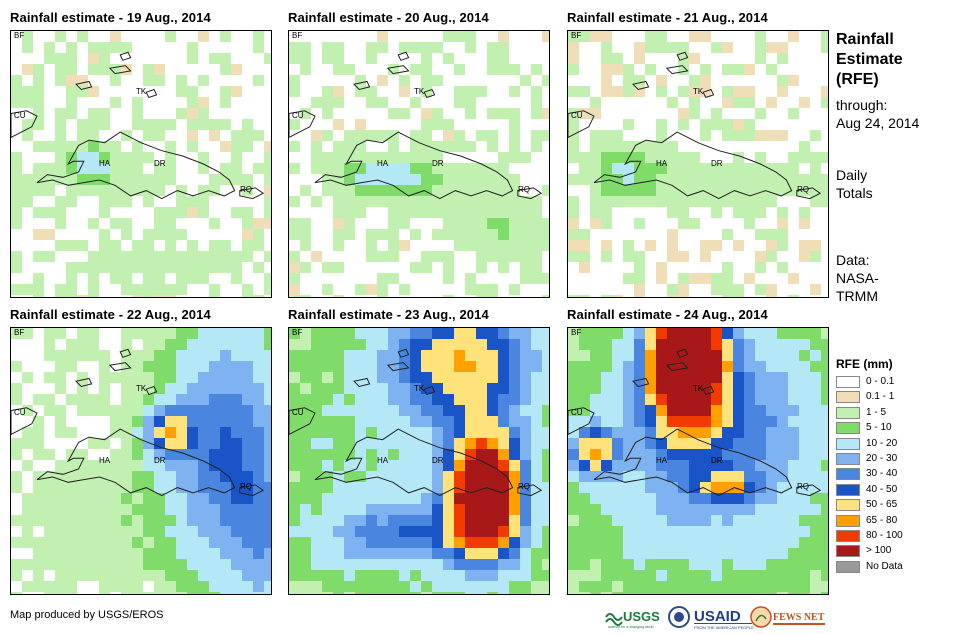 This screenshot has width=970, height=635. What do you see at coordinates (419, 388) in the screenshot?
I see `map-label-tk: TK` at bounding box center [419, 388].